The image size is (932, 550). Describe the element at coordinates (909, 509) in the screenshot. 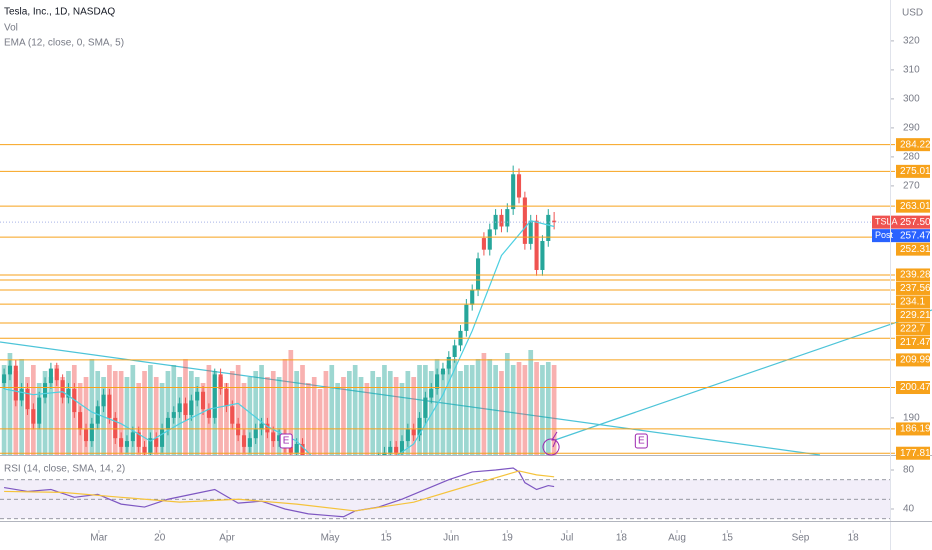

I see `rsi-tick-label: 40` at that location.